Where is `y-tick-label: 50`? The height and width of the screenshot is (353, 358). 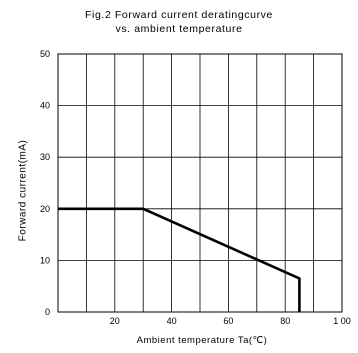
y-tick-label: 50 is located at coordinates (45, 54).